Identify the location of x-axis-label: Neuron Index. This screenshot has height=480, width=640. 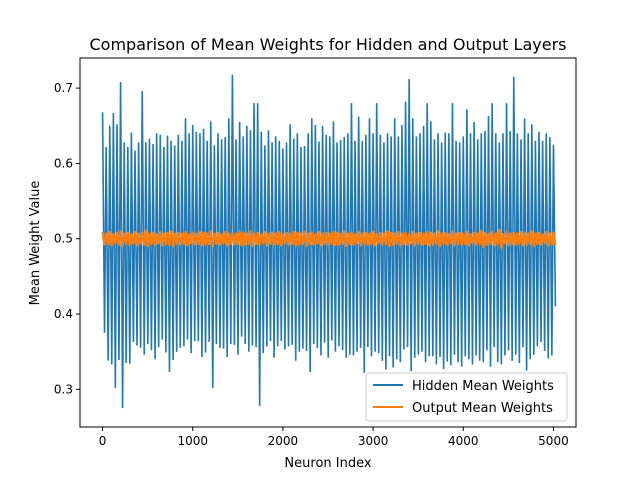
(327, 463).